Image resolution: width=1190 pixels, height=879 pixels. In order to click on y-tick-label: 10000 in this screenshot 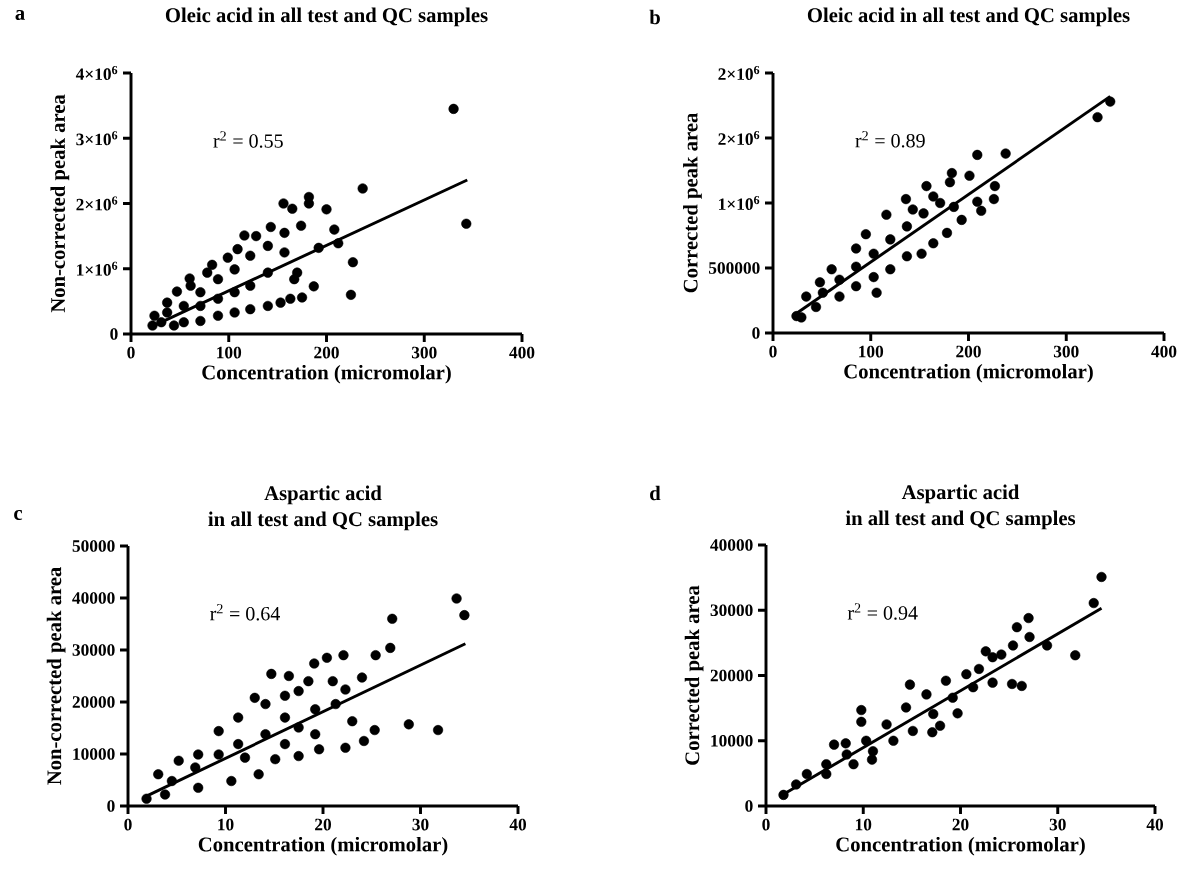, I will do `click(94, 754)`.